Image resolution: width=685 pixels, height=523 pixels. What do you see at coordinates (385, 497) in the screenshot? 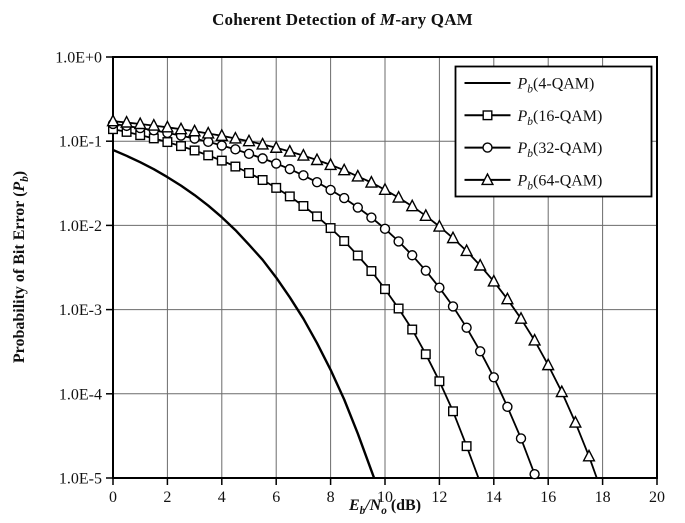
I see `x-tick-label: 10` at bounding box center [385, 497].